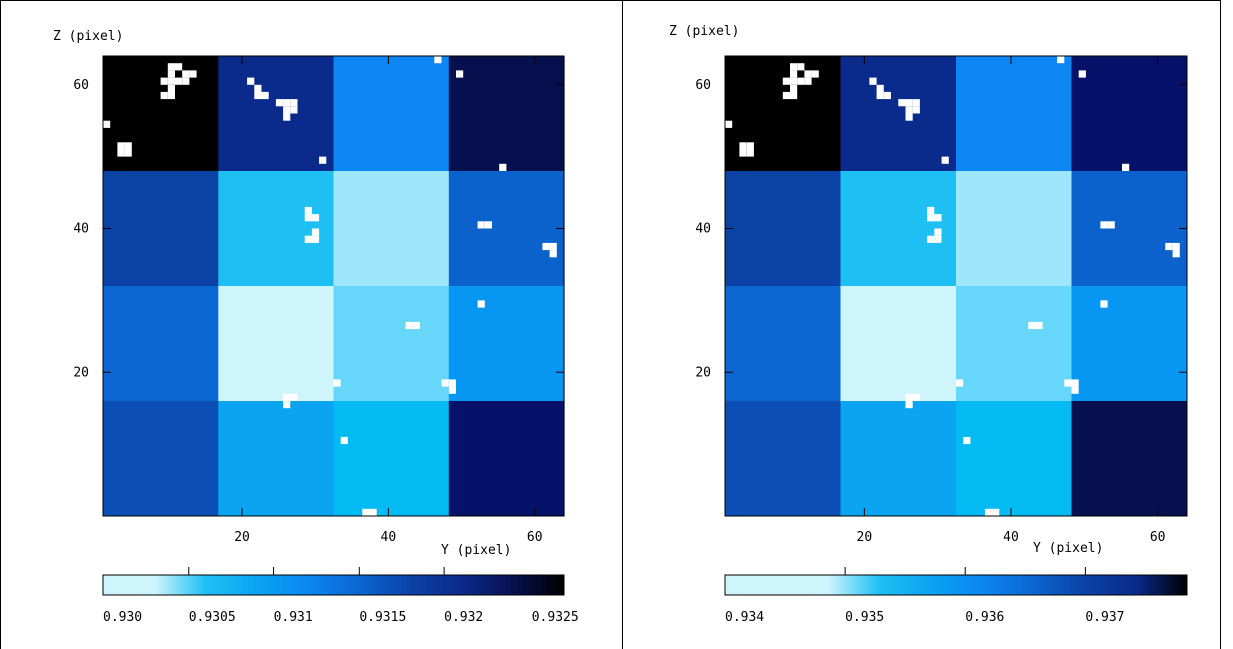 The image size is (1233, 649). Describe the element at coordinates (703, 85) in the screenshot. I see `y-tick-label: 60` at that location.